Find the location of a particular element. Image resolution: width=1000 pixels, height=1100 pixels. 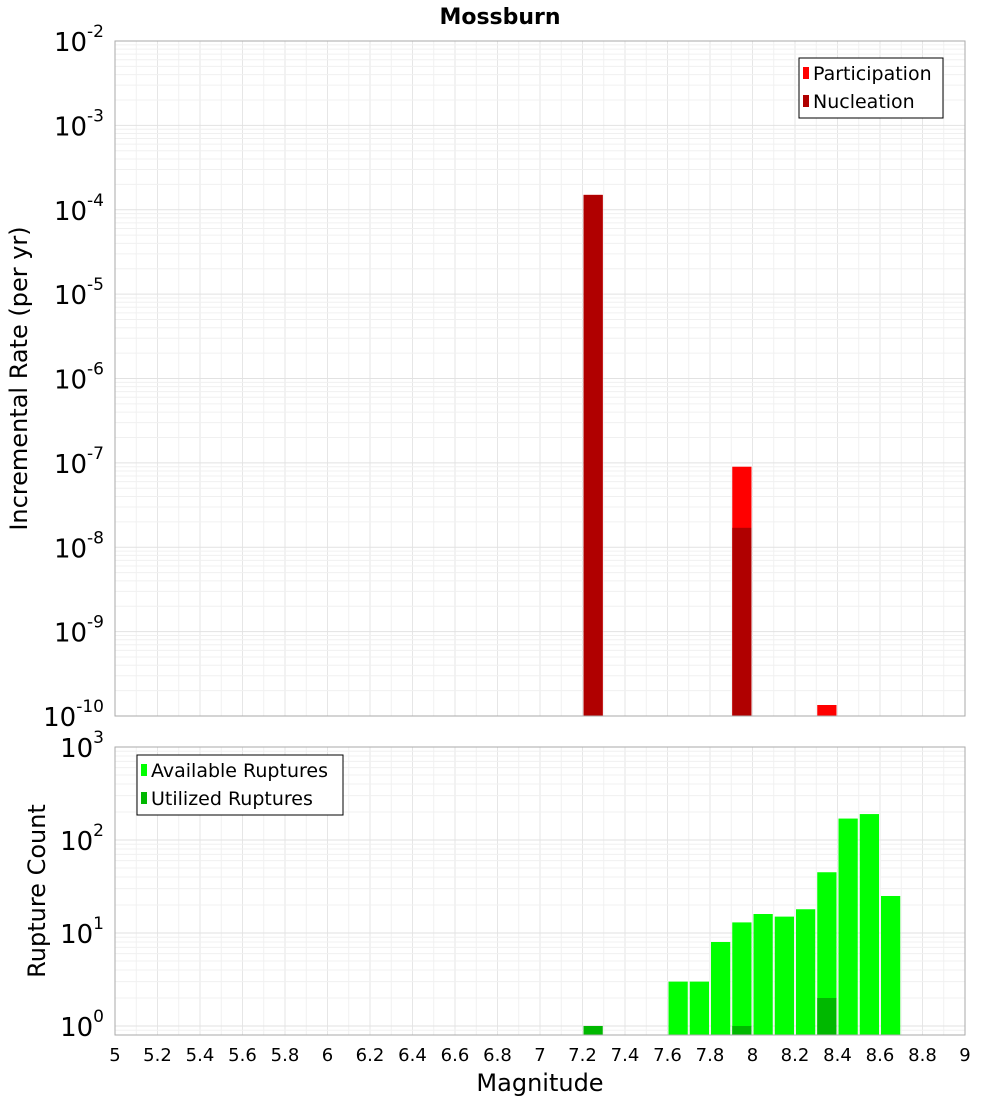

count-legend: Available Ruptures Utilized Ruptures is located at coordinates (240, 785).